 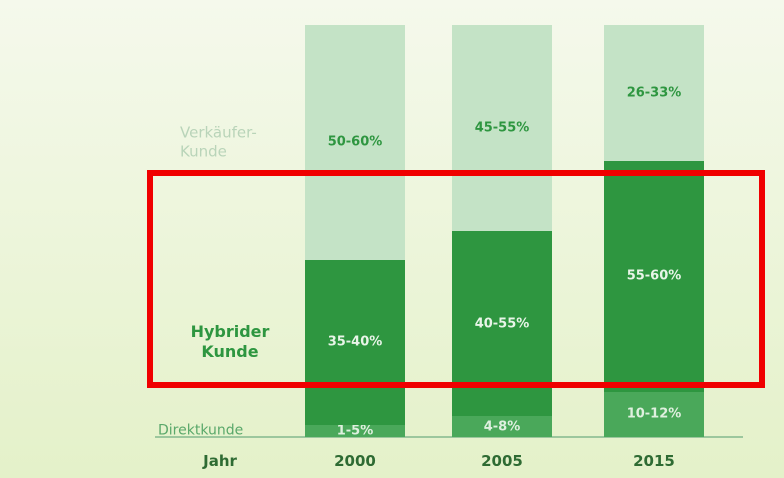 I want to click on x-tick-label: 2015, so click(x=654, y=461).